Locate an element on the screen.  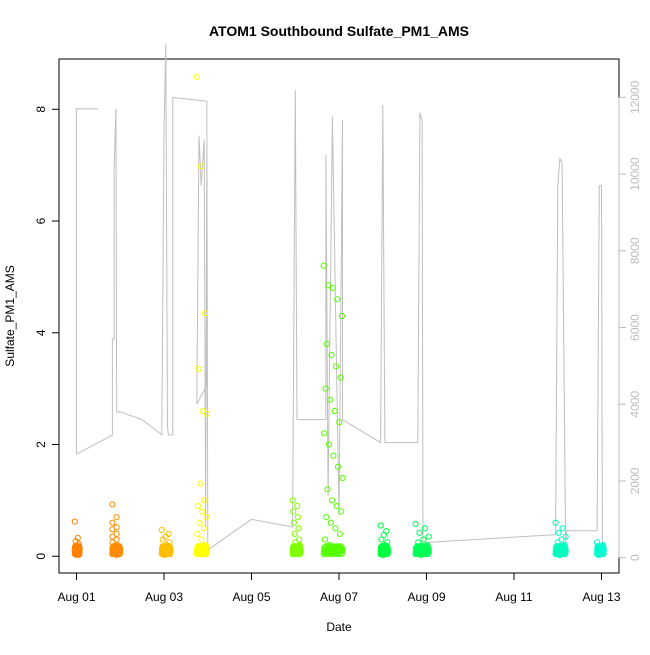
y-axis-label: Sulfate_PM1_AMS is located at coordinates (10, 315).